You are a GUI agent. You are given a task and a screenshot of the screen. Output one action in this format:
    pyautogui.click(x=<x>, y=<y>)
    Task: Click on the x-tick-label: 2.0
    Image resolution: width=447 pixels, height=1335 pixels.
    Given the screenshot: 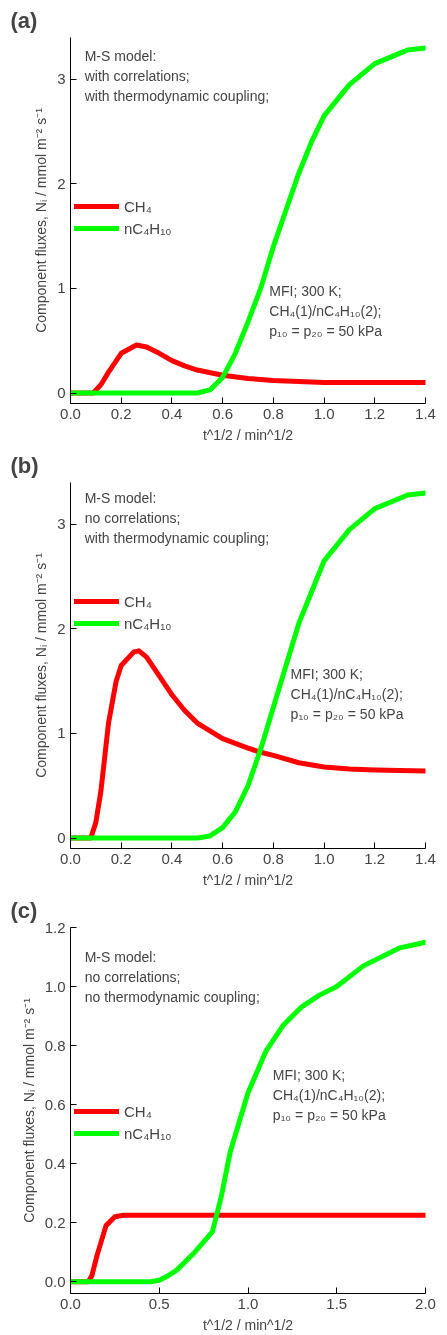 What is the action you would take?
    pyautogui.click(x=425, y=1303)
    